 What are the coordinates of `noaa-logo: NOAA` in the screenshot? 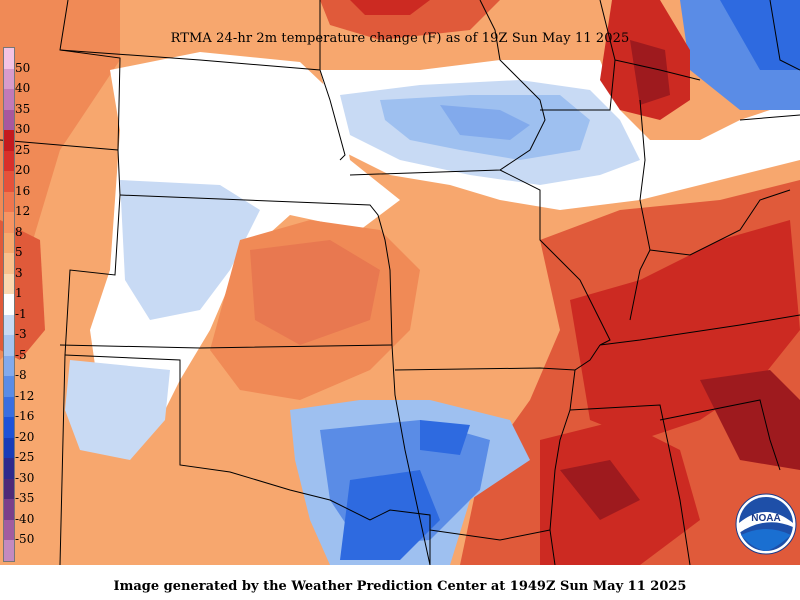 It's located at (766, 524).